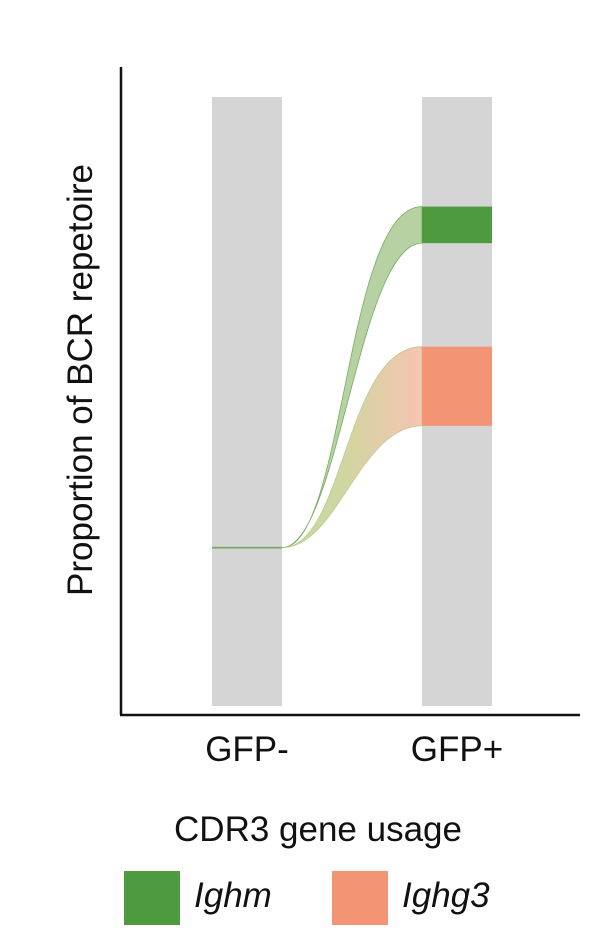 The height and width of the screenshot is (952, 595). Describe the element at coordinates (152, 898) in the screenshot. I see `legend-swatch-ighm` at that location.